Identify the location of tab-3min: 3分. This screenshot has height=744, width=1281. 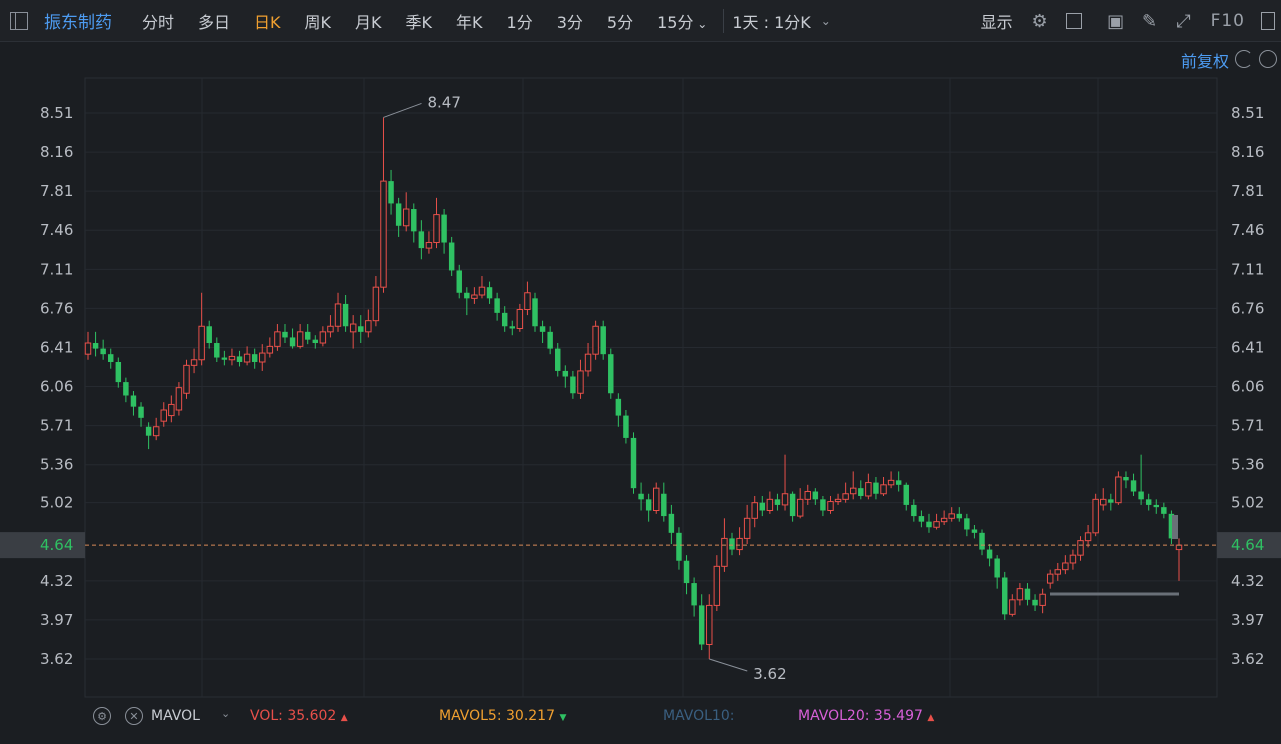
(569, 22).